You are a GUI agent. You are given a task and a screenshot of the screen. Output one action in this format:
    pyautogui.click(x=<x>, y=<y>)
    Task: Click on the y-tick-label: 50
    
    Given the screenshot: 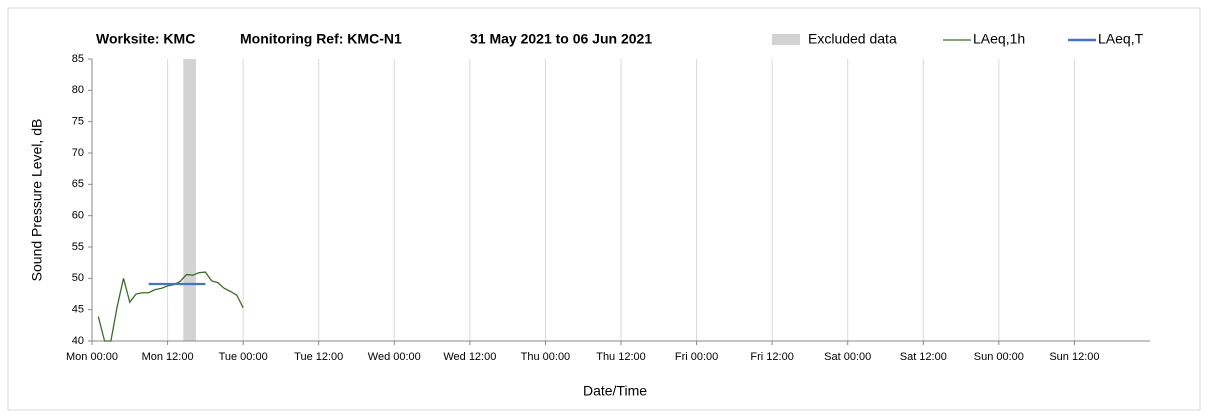 What is the action you would take?
    pyautogui.click(x=78, y=278)
    